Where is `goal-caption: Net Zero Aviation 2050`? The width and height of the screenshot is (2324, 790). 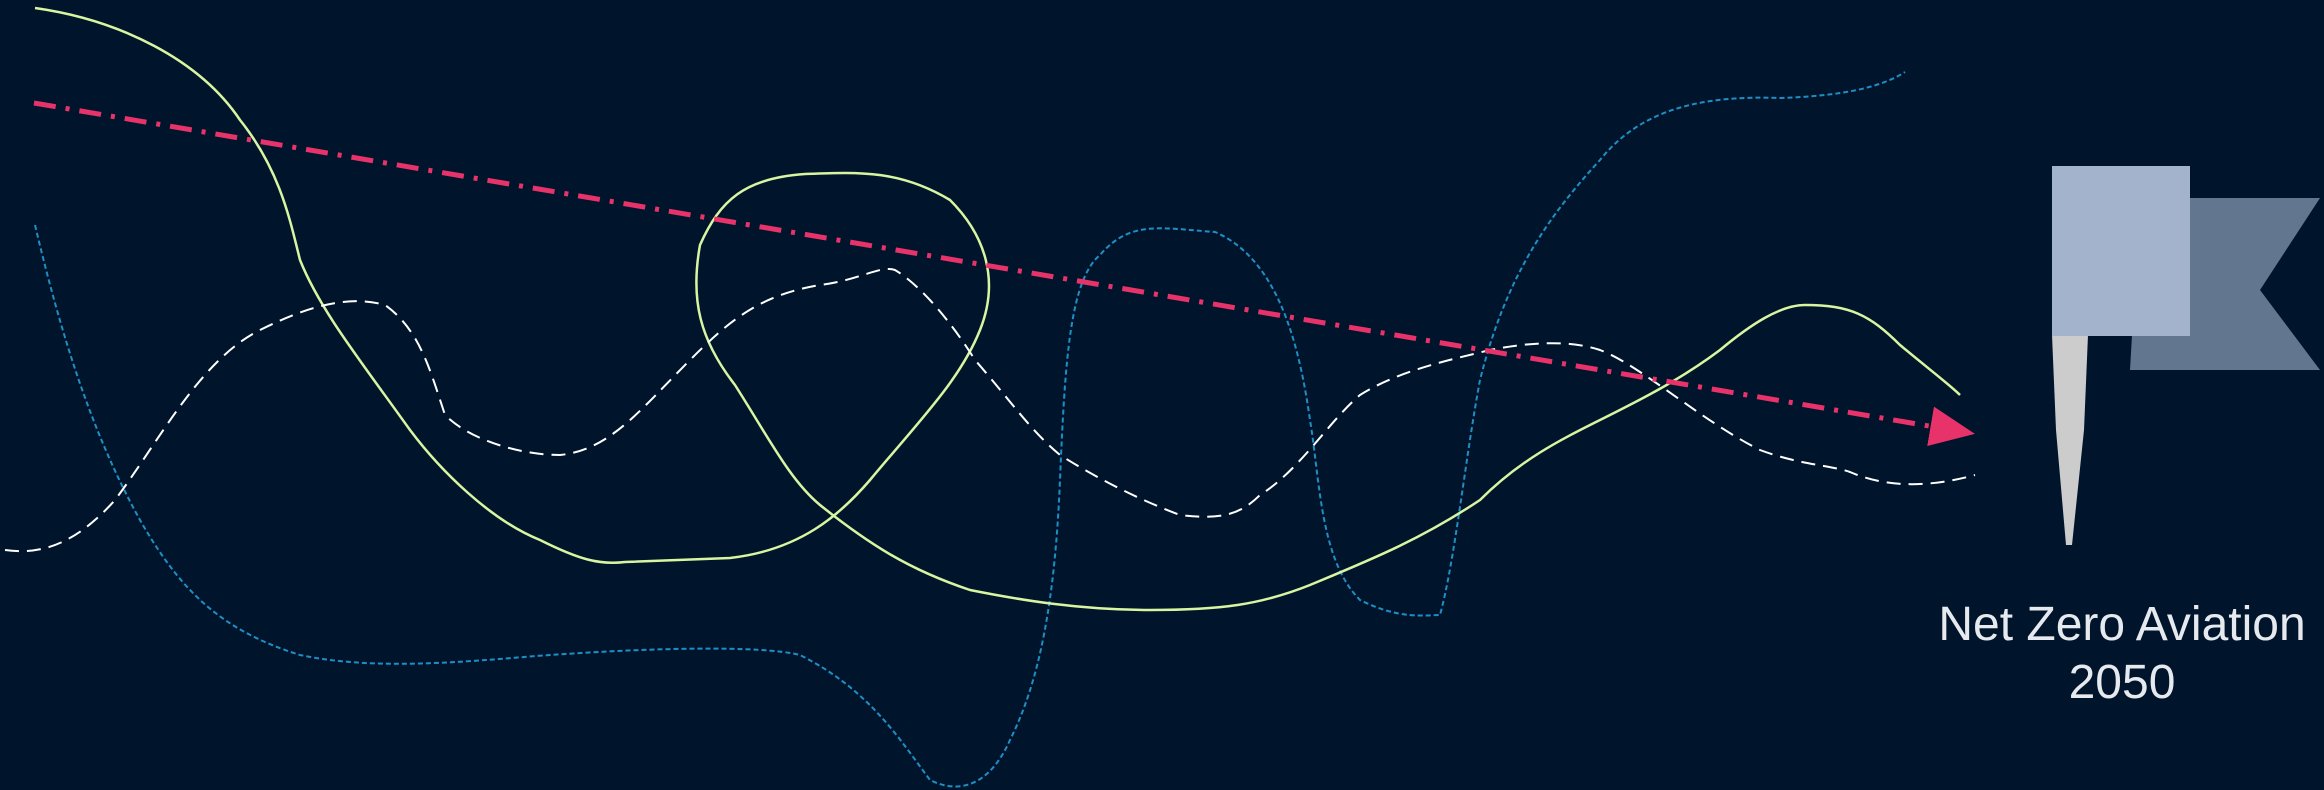
goal-caption: Net Zero Aviation 2050 is located at coordinates (2112, 654).